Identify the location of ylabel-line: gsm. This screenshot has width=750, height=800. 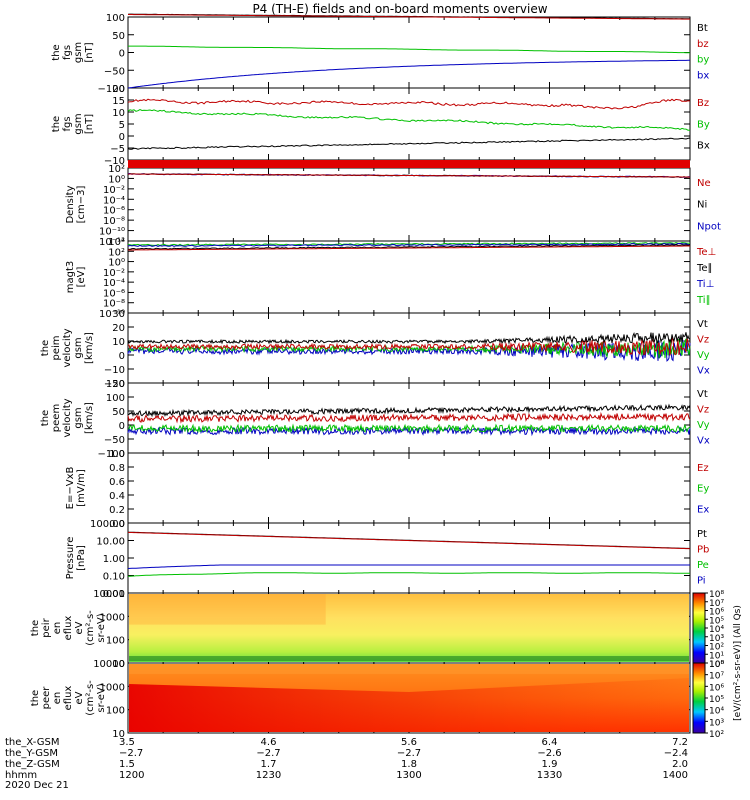
(78, 417).